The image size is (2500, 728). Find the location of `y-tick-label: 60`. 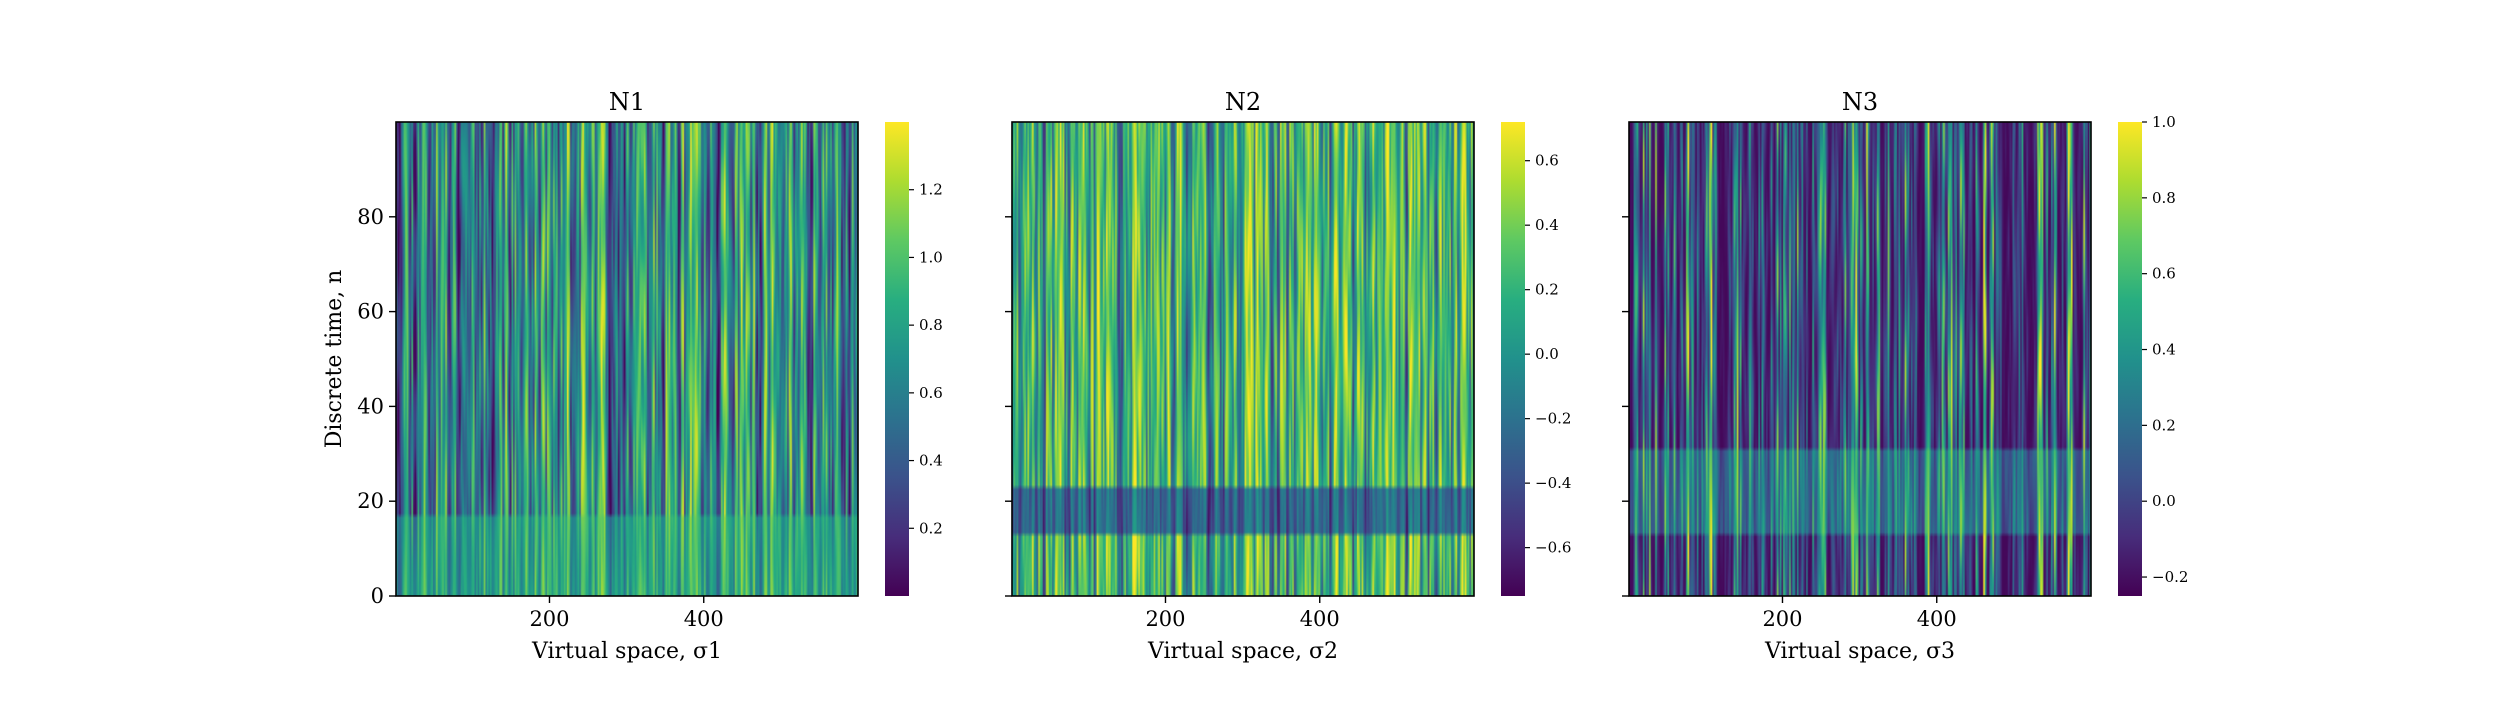

y-tick-label: 60 is located at coordinates (370, 312).